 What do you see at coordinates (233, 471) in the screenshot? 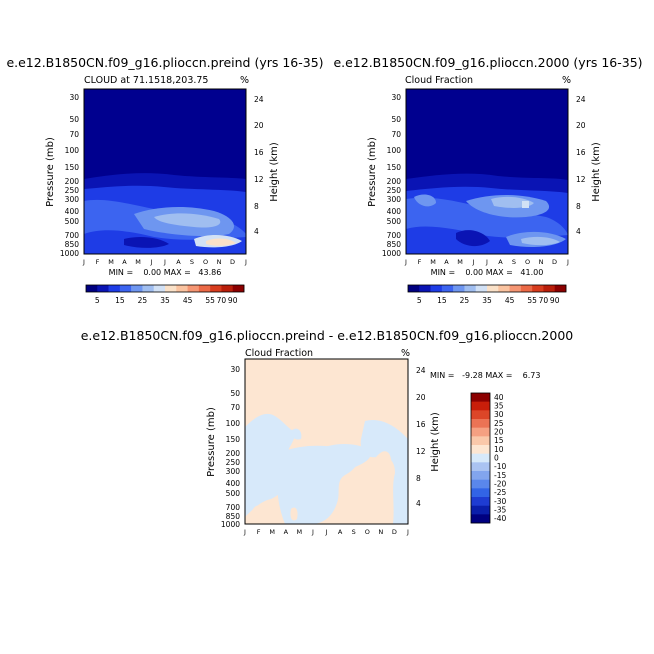
I see `panel-difference-ytick: 300` at bounding box center [233, 471].